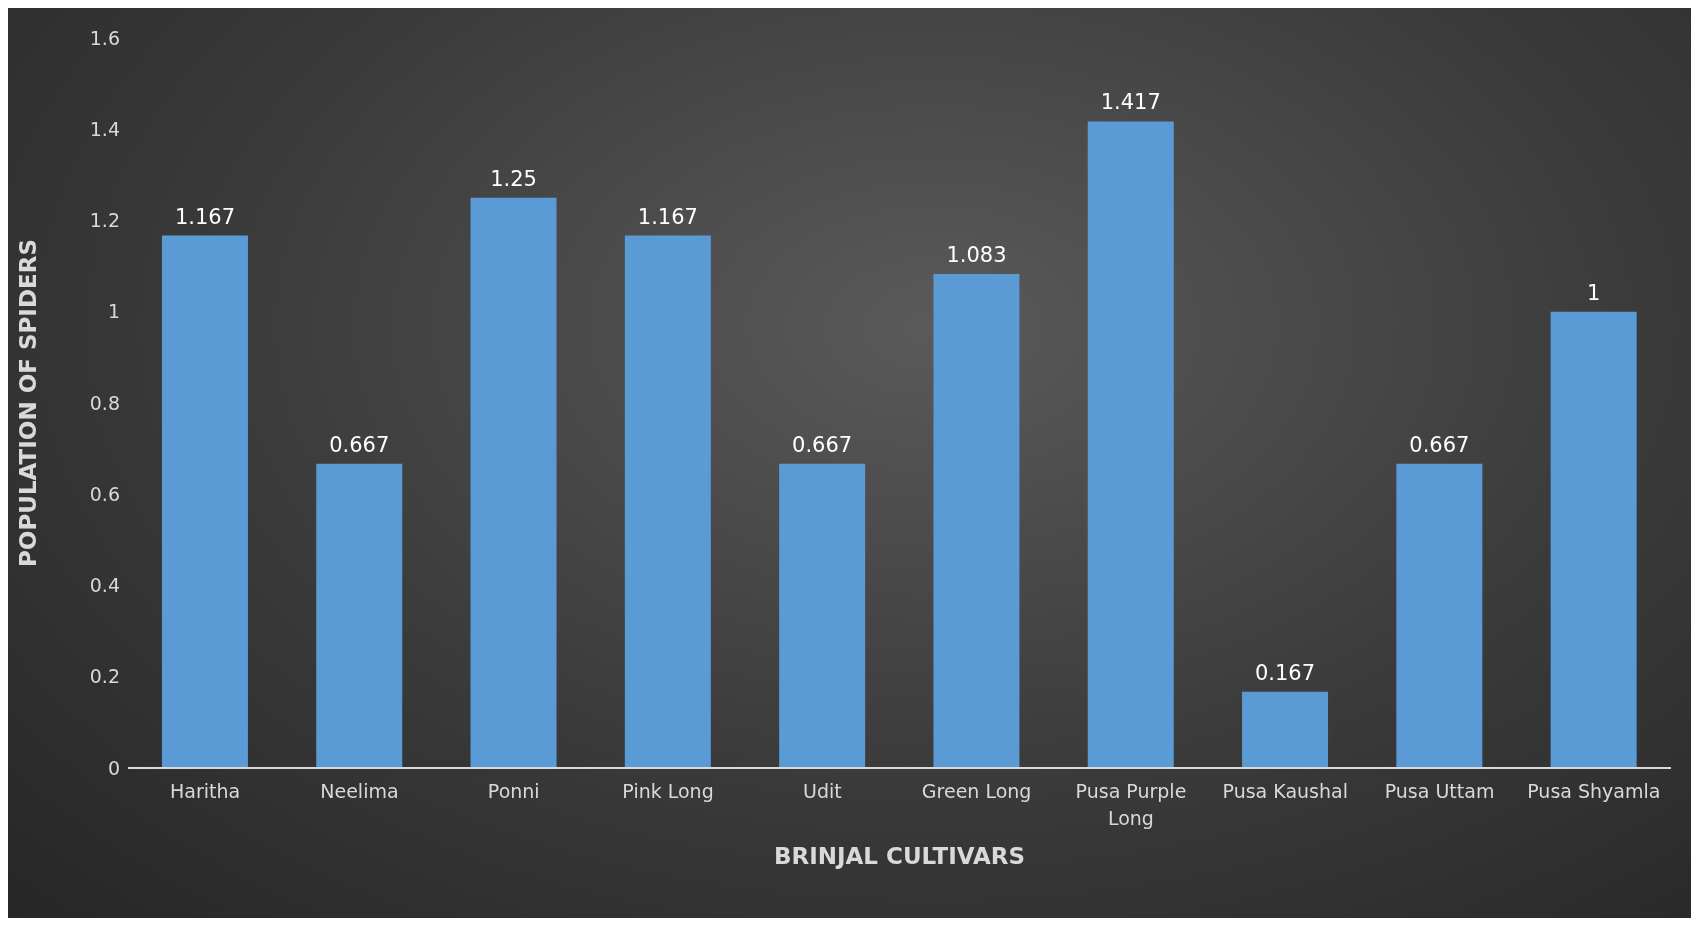 Image resolution: width=1699 pixels, height=926 pixels. Describe the element at coordinates (104, 220) in the screenshot. I see `y-tick-label: 1.2` at that location.